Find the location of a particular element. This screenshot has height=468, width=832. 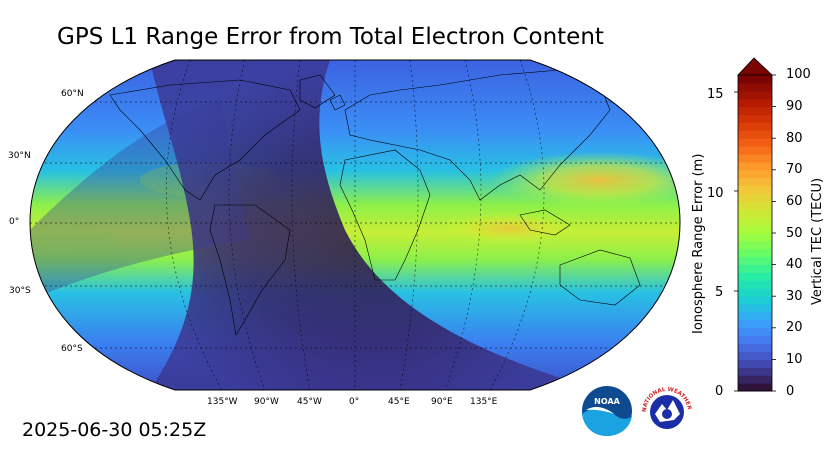

tec-tick: 20 is located at coordinates (794, 327).